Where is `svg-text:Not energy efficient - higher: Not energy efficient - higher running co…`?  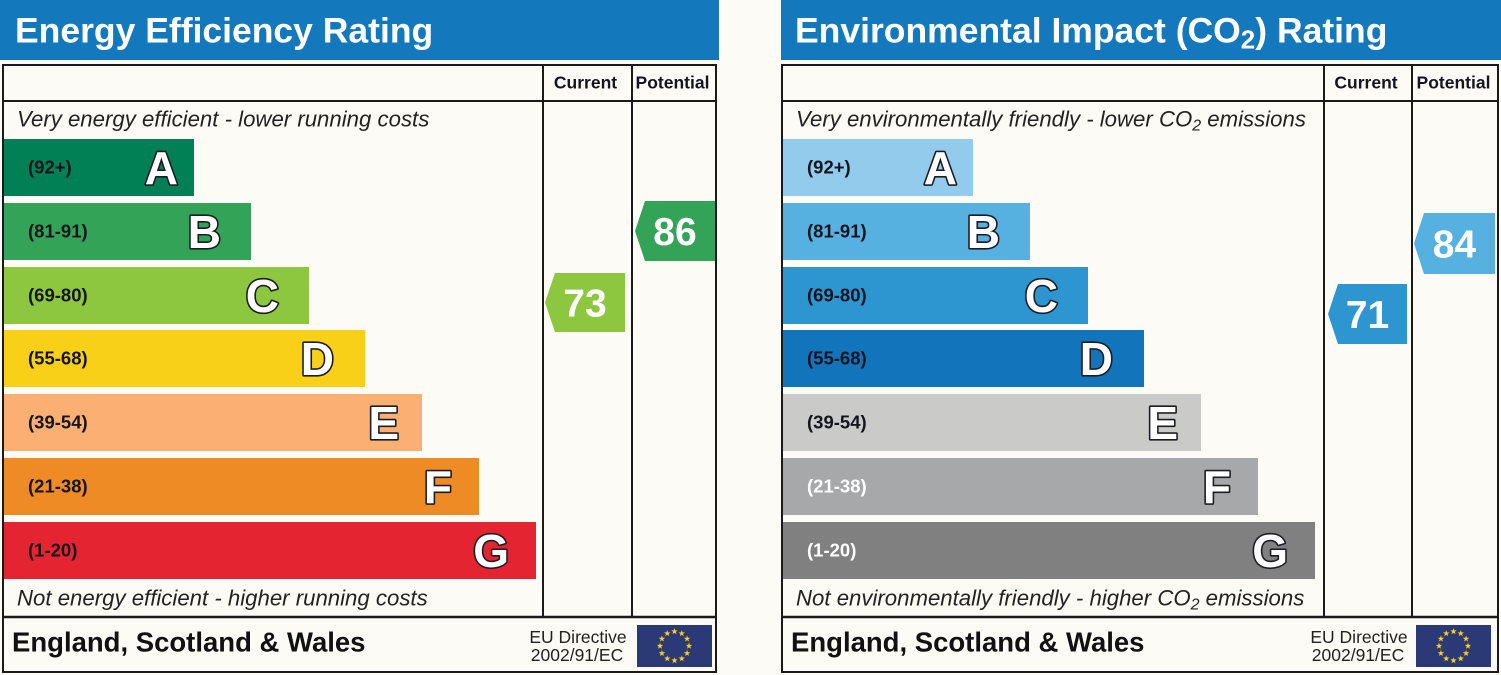
svg-text:Not energy efficient - higher: Not energy efficient - higher running co… is located at coordinates (222, 598).